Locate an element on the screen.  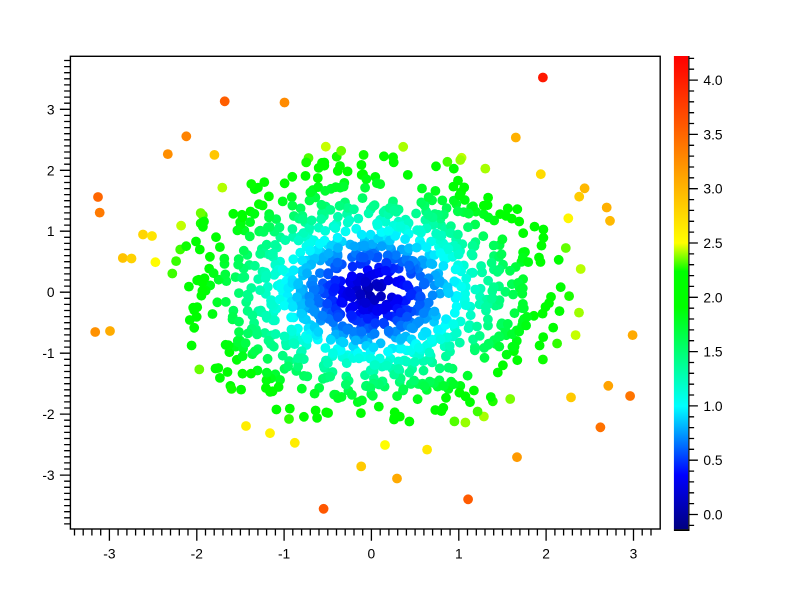
svg-text: 0.5 is located at coordinates (713, 460).